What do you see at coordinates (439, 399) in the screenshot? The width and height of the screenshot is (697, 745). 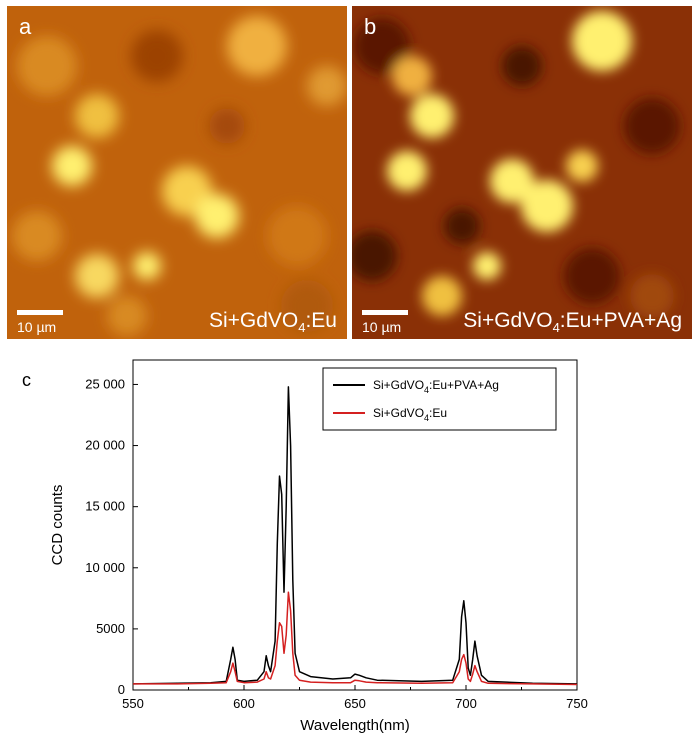 I see `legend-box` at bounding box center [439, 399].